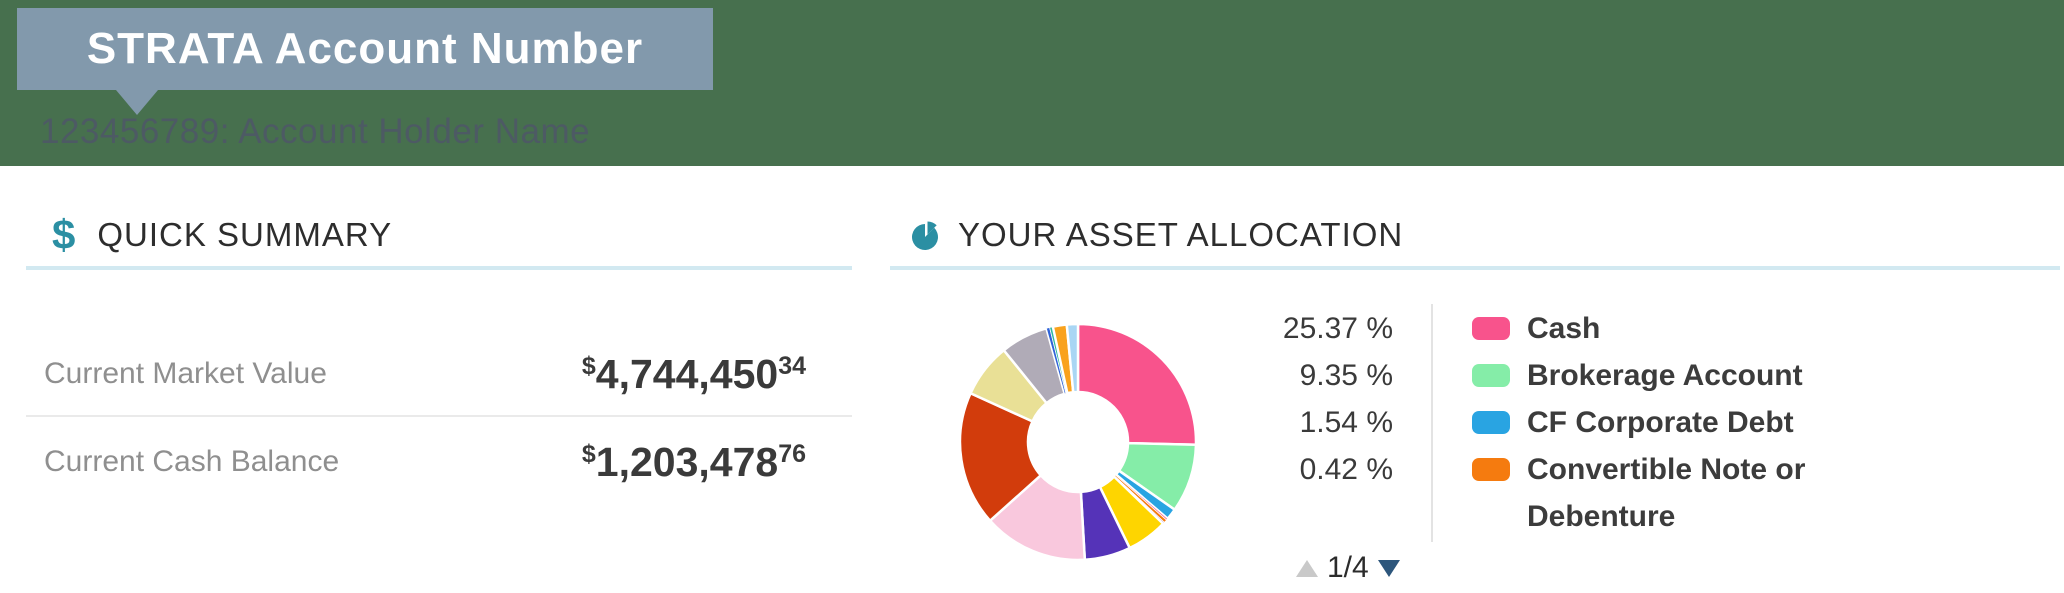 Image resolution: width=2064 pixels, height=593 pixels. I want to click on donut-slice-cash, so click(1137, 384).